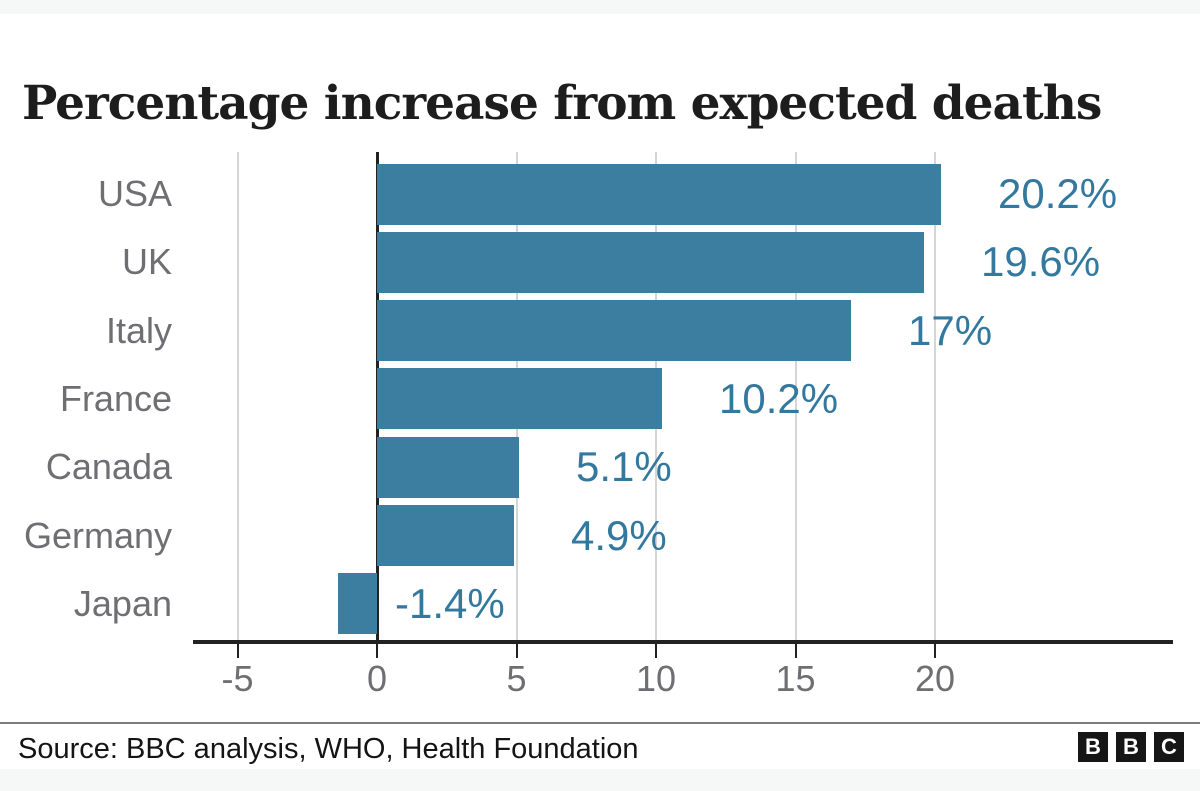 The height and width of the screenshot is (791, 1200). What do you see at coordinates (445, 535) in the screenshot?
I see `bar-germany` at bounding box center [445, 535].